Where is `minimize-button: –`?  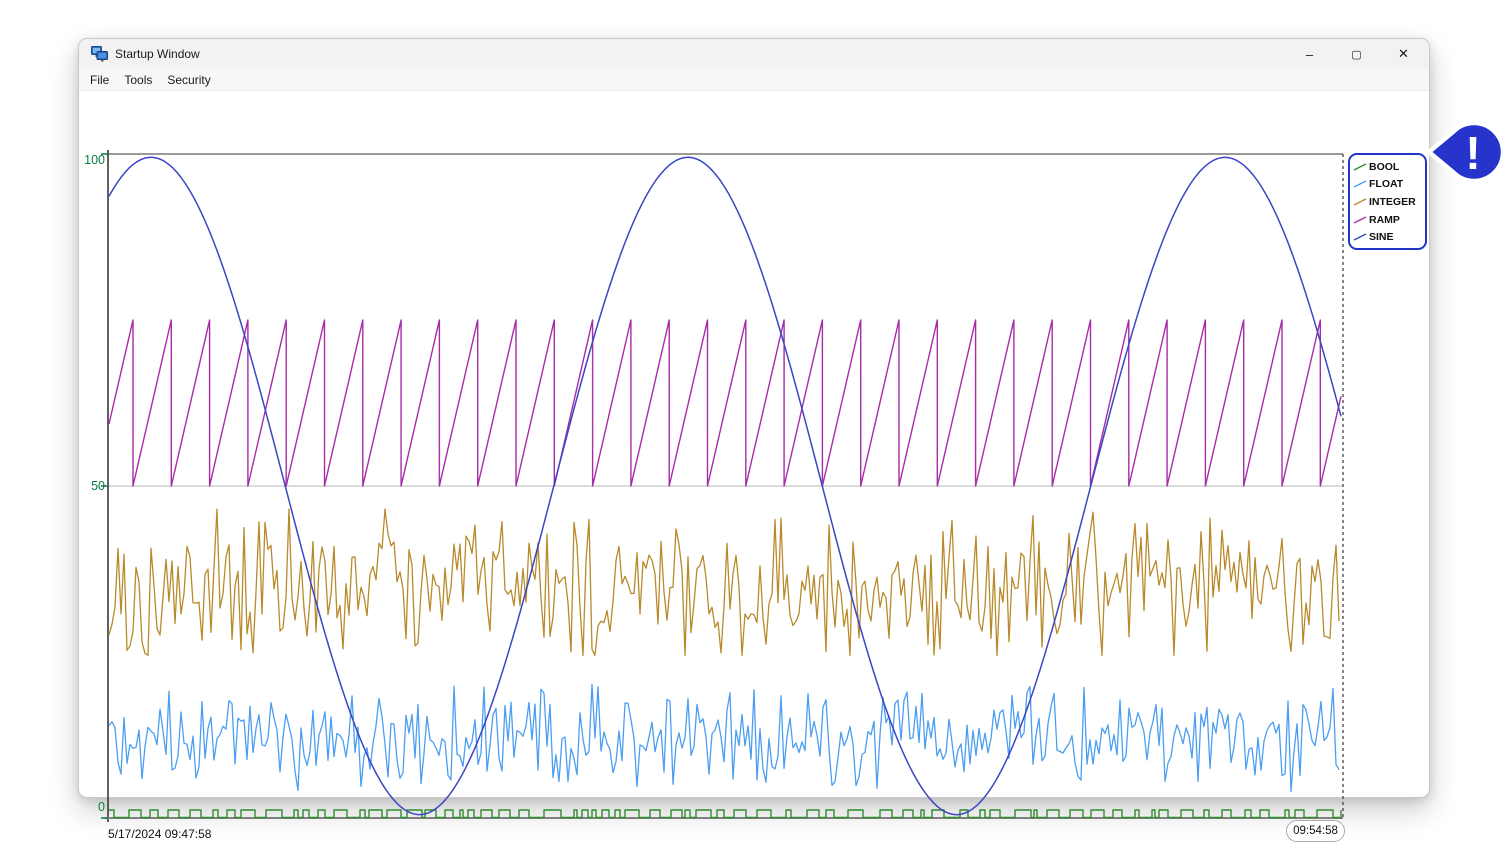
minimize-button: – is located at coordinates (1309, 54).